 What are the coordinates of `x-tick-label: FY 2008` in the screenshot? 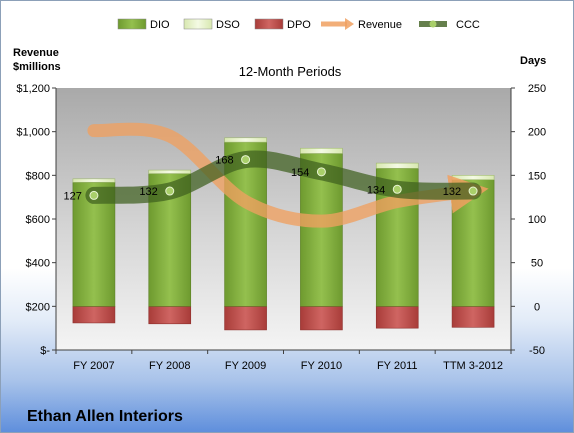 It's located at (169, 366).